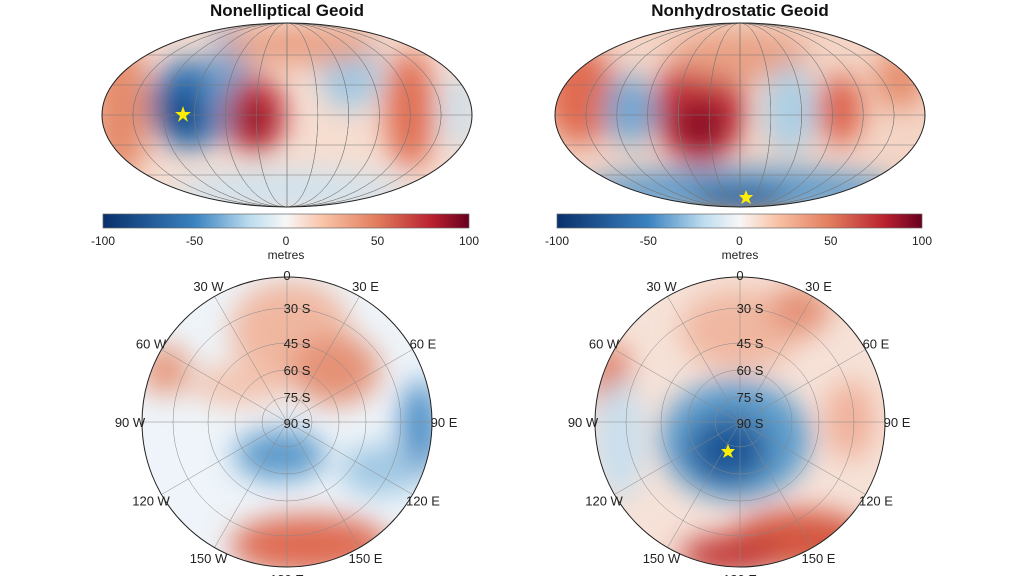 This screenshot has width=1024, height=576. I want to click on colorbar-label-right: metres, so click(740, 255).